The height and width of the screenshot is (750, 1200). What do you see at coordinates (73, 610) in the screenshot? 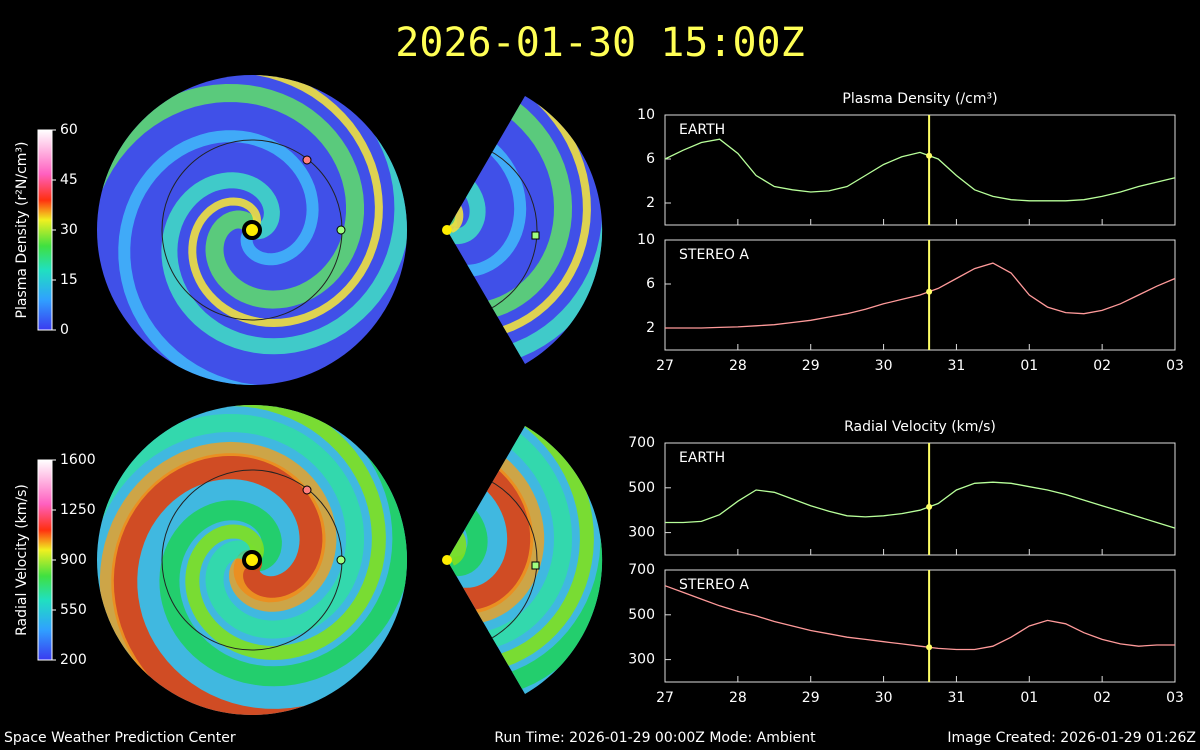
I see `colorbar-tick-label: 550` at bounding box center [73, 610].